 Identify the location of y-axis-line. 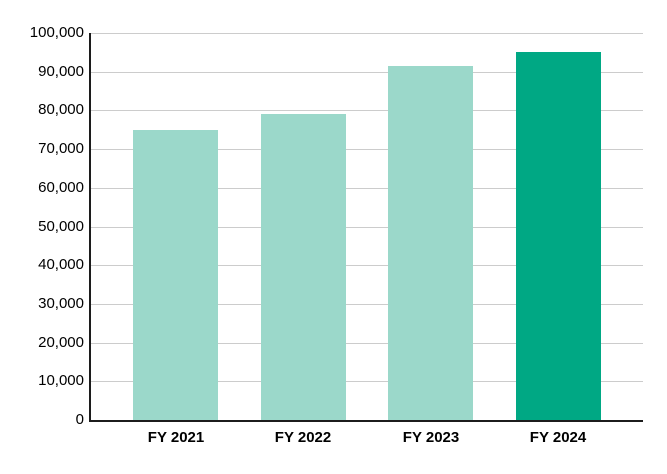
(90, 227).